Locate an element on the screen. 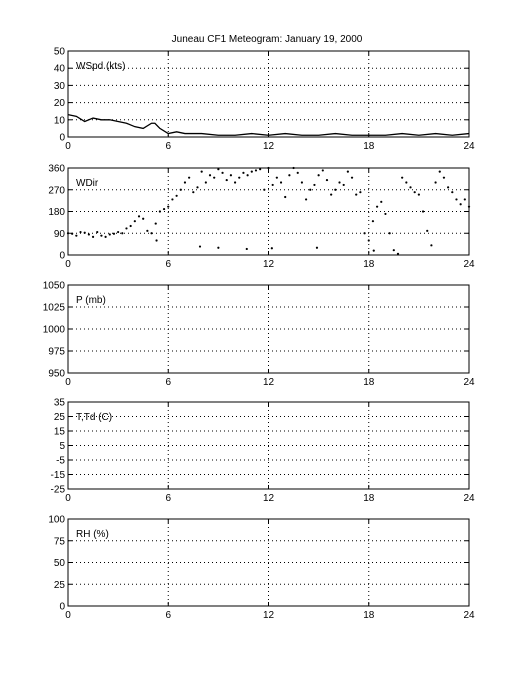 The width and height of the screenshot is (520, 683). y-tick-label: 40 is located at coordinates (60, 69).